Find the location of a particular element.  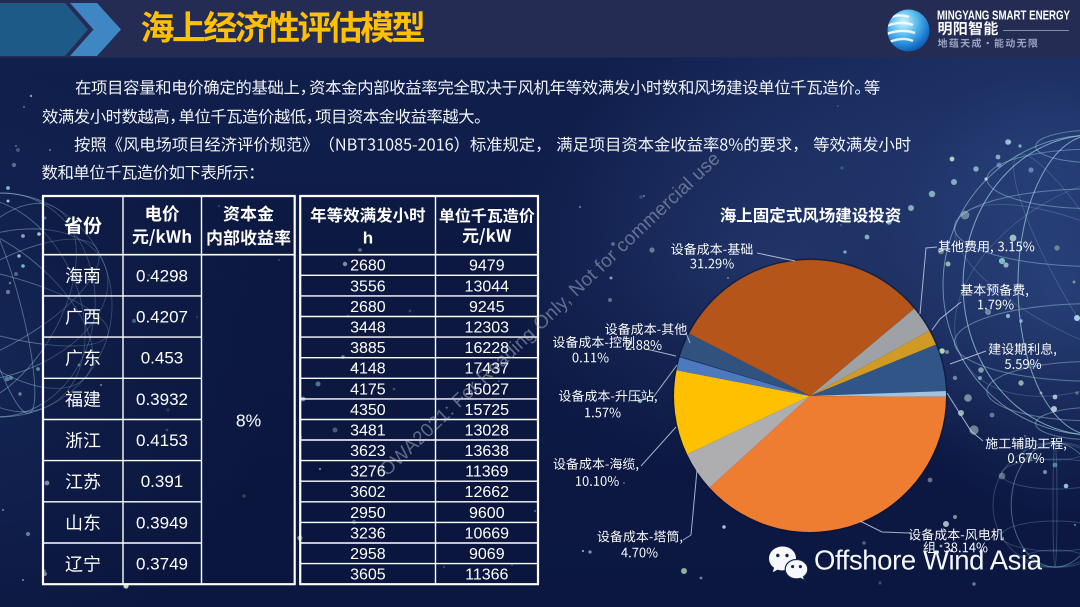

svg-text: 0.3949 is located at coordinates (162, 522).